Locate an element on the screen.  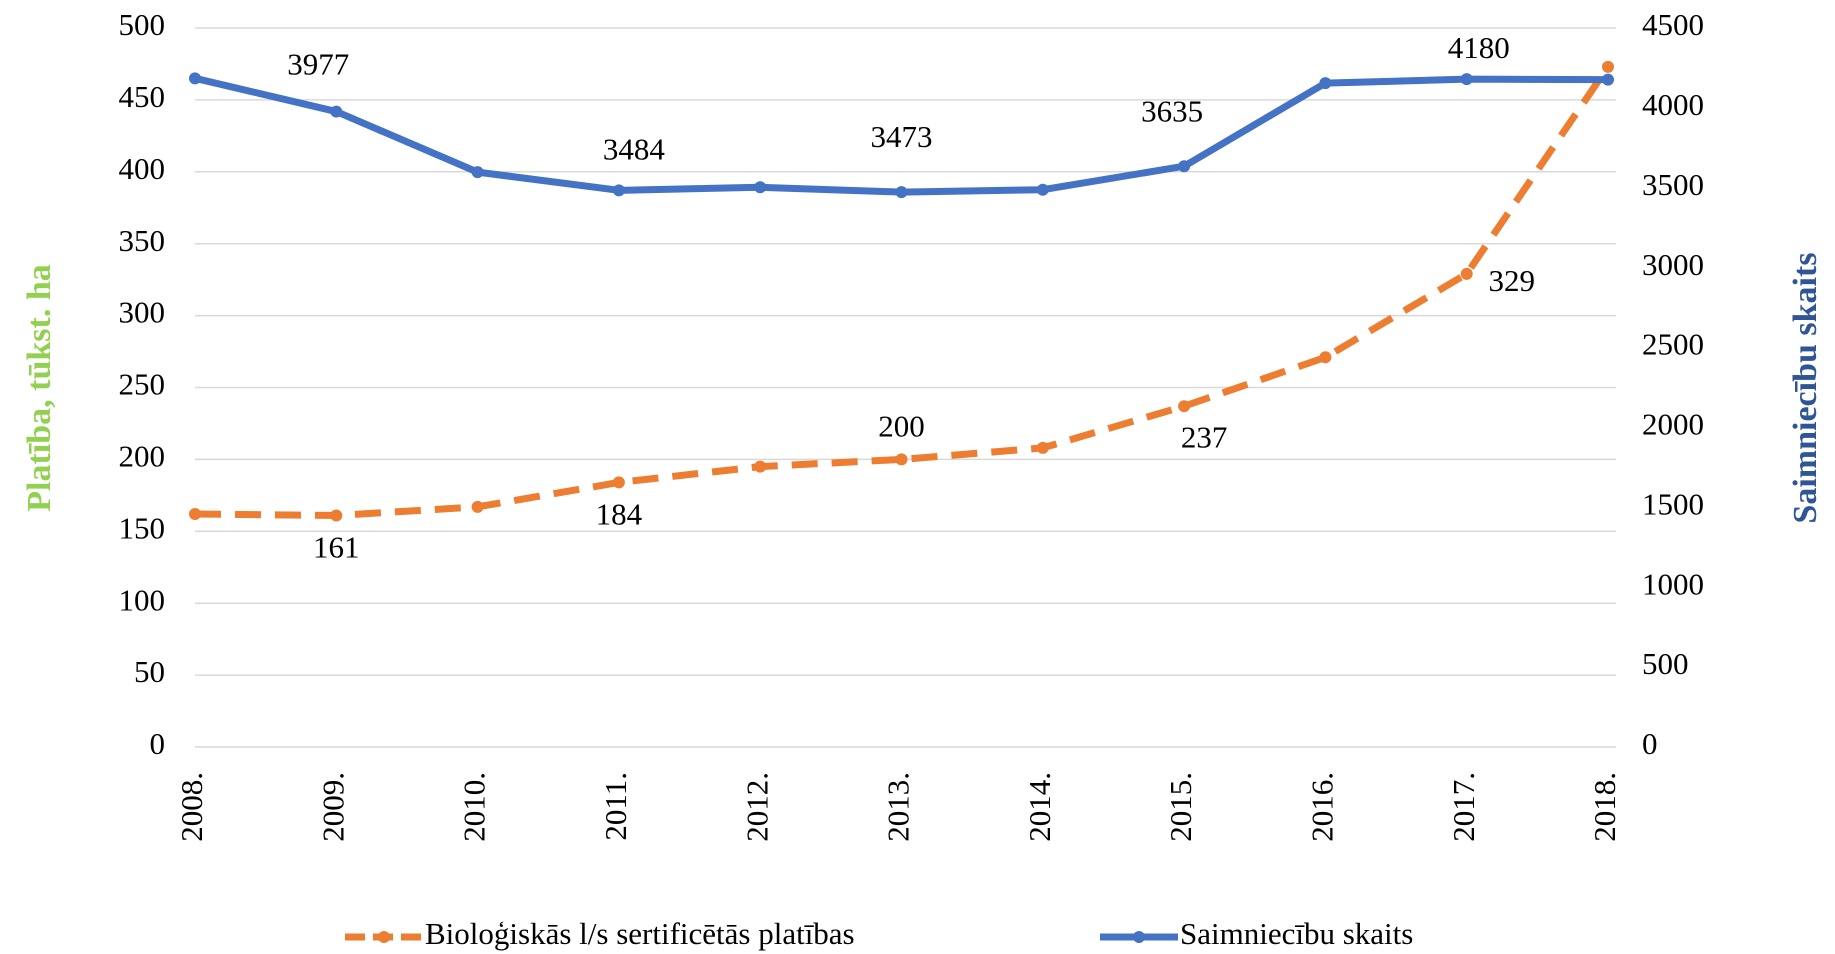
y2-tick-label: 4000 is located at coordinates (1673, 104).